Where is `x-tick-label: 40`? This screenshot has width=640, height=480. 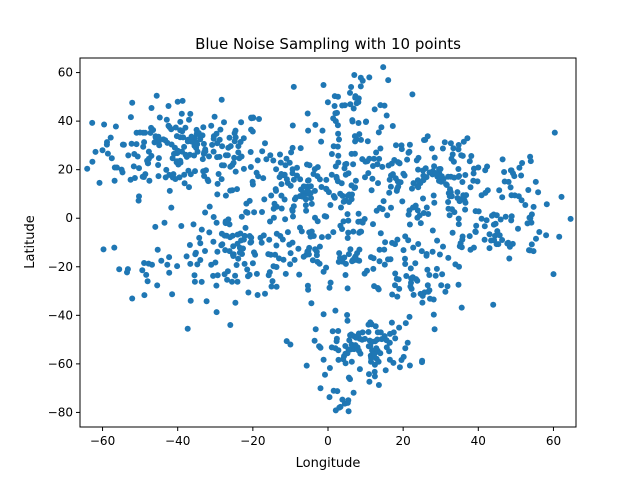
x-tick-label: 40 is located at coordinates (478, 441).